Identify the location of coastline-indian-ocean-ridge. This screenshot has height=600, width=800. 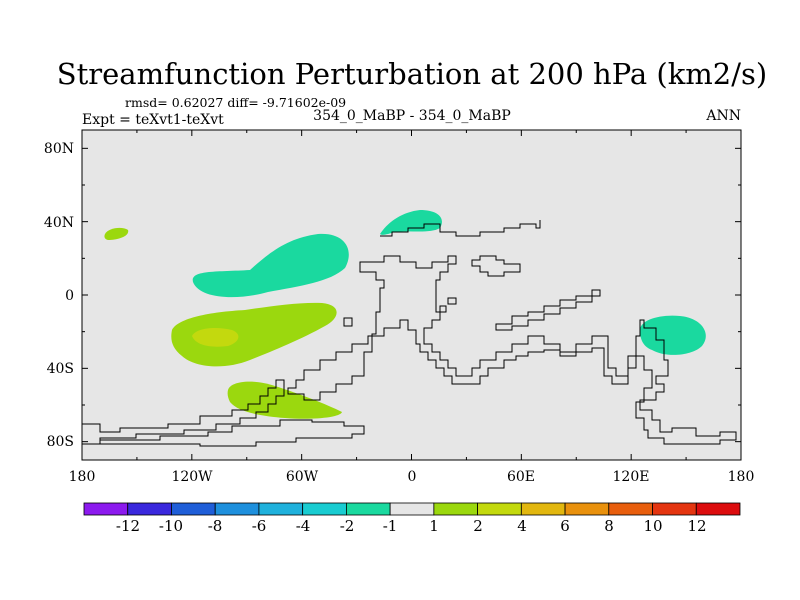
(548, 310).